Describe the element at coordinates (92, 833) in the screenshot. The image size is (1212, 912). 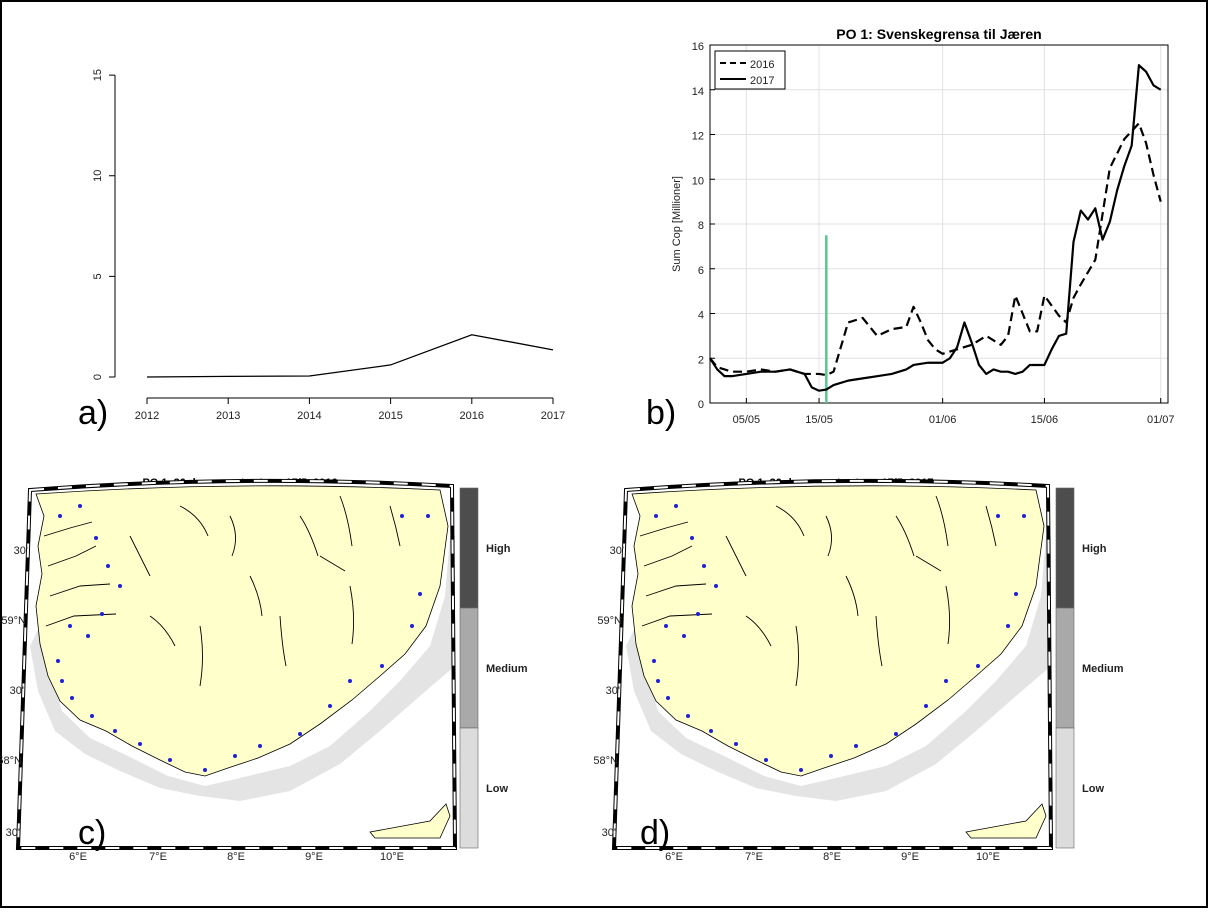
I see `panel-label-c: c)` at that location.